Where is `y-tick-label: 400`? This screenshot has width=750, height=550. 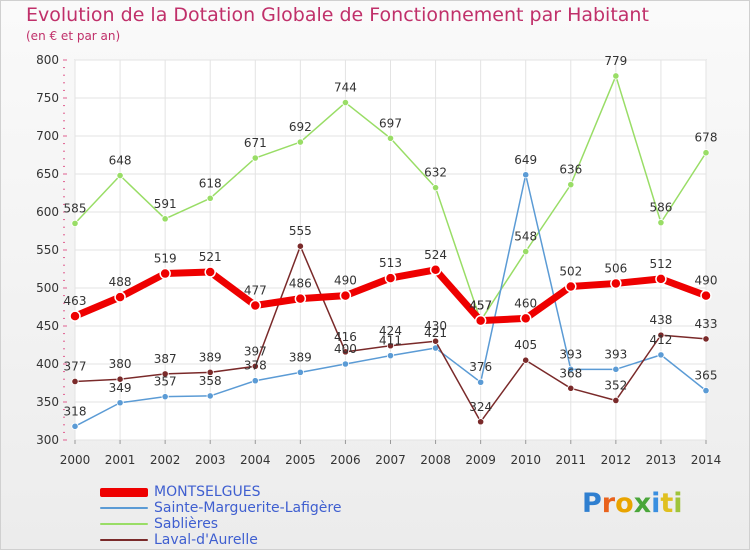 y-tick-label: 400 is located at coordinates (47, 364).